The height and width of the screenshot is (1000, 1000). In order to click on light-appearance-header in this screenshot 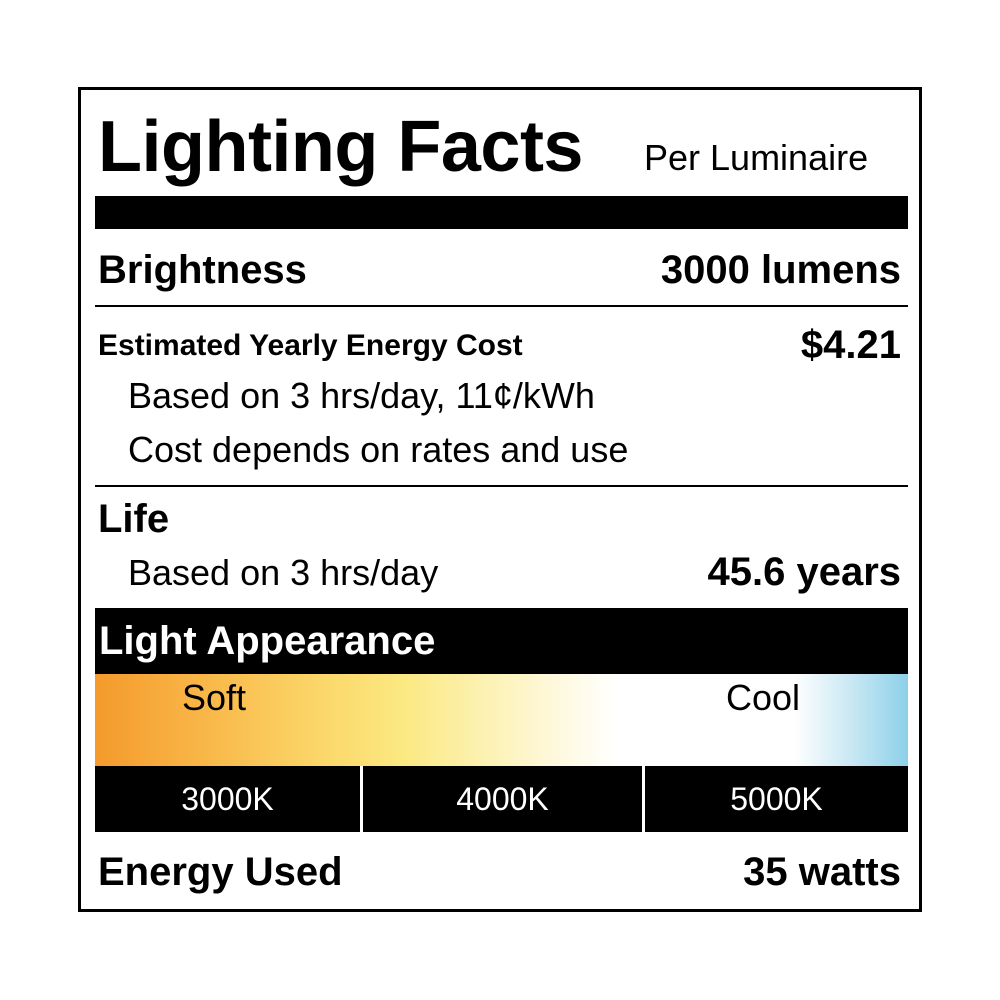, I will do `click(501, 641)`.